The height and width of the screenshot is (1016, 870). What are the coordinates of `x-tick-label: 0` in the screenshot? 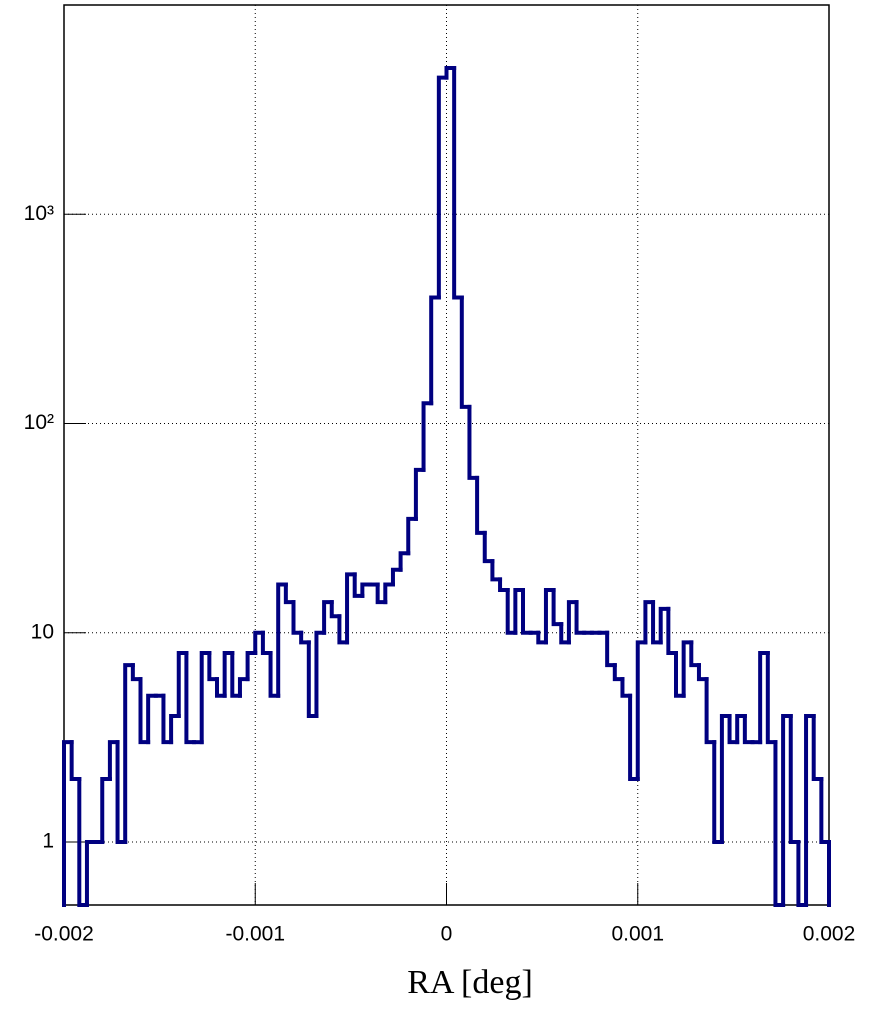 It's located at (447, 934).